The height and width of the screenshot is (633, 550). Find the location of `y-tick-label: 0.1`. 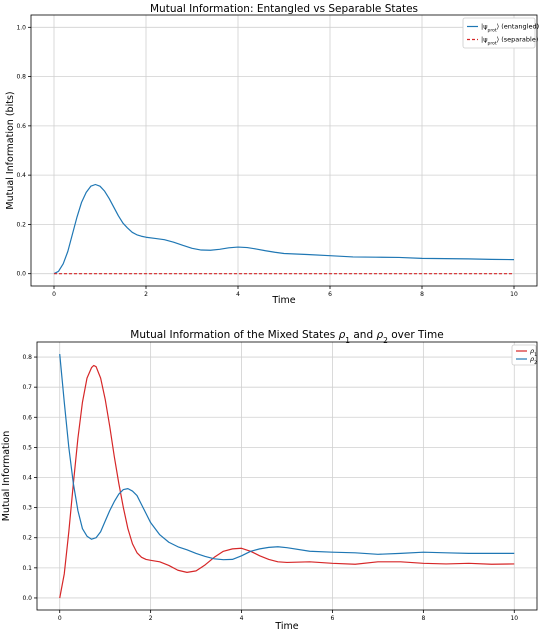

y-tick-label: 0.1 is located at coordinates (27, 568).